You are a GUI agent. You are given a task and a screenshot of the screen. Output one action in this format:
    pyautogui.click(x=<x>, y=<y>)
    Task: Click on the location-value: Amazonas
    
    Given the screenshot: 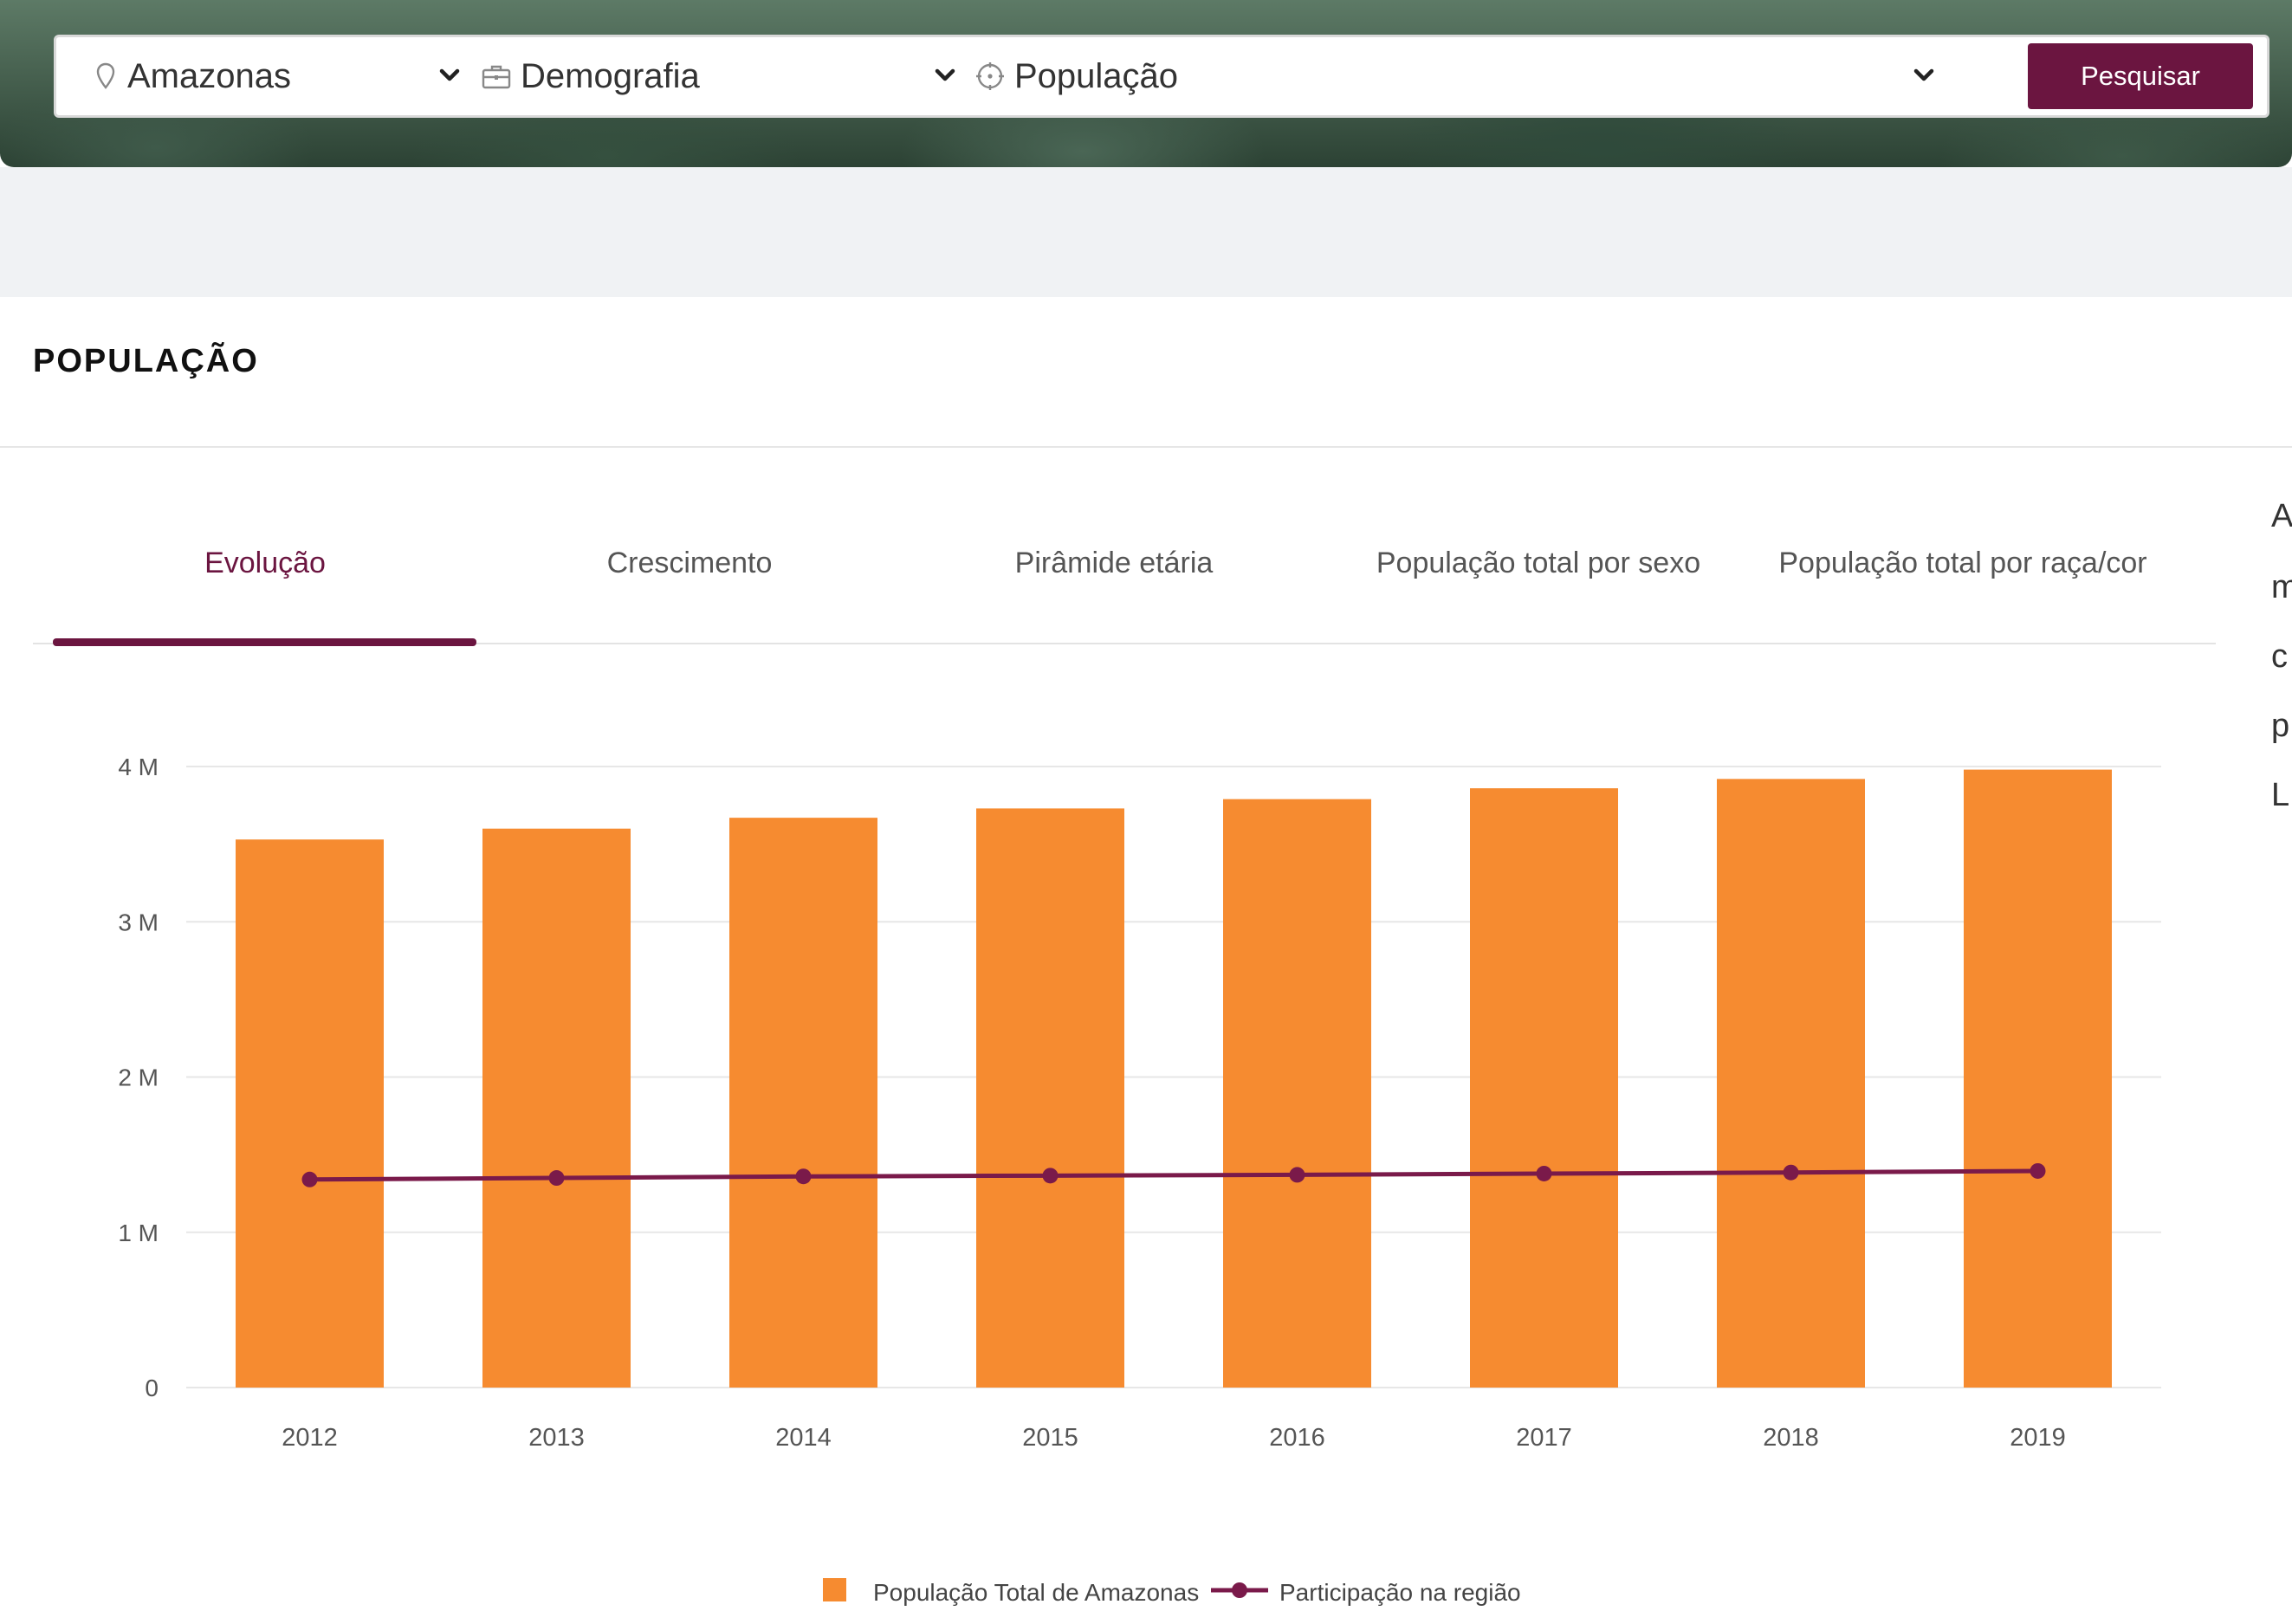 What is the action you would take?
    pyautogui.click(x=209, y=75)
    